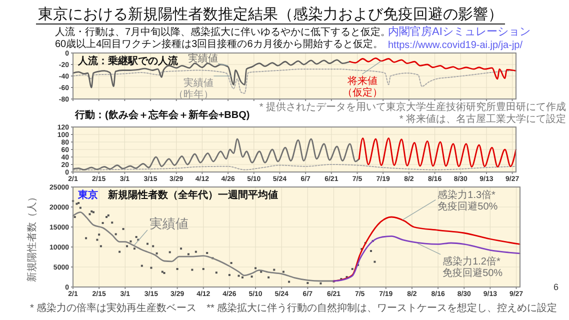  What do you see at coordinates (556, 287) in the screenshot?
I see `text: 6` at bounding box center [556, 287].